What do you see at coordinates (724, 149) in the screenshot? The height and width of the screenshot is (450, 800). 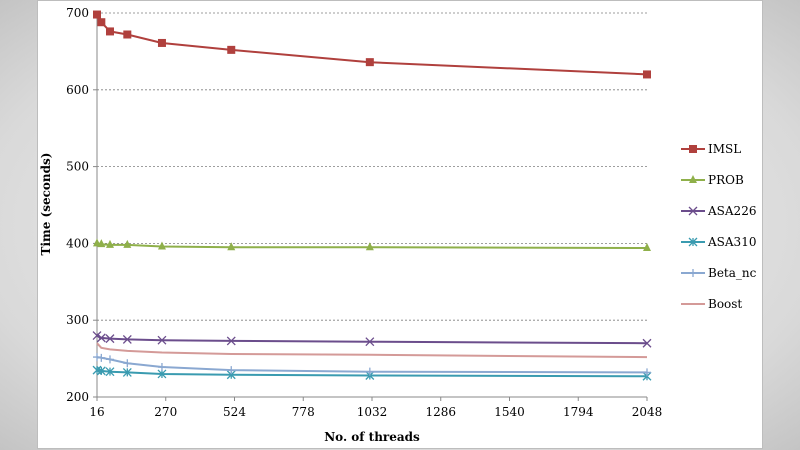 I see `legend-label-imsl: IMSL` at bounding box center [724, 149].